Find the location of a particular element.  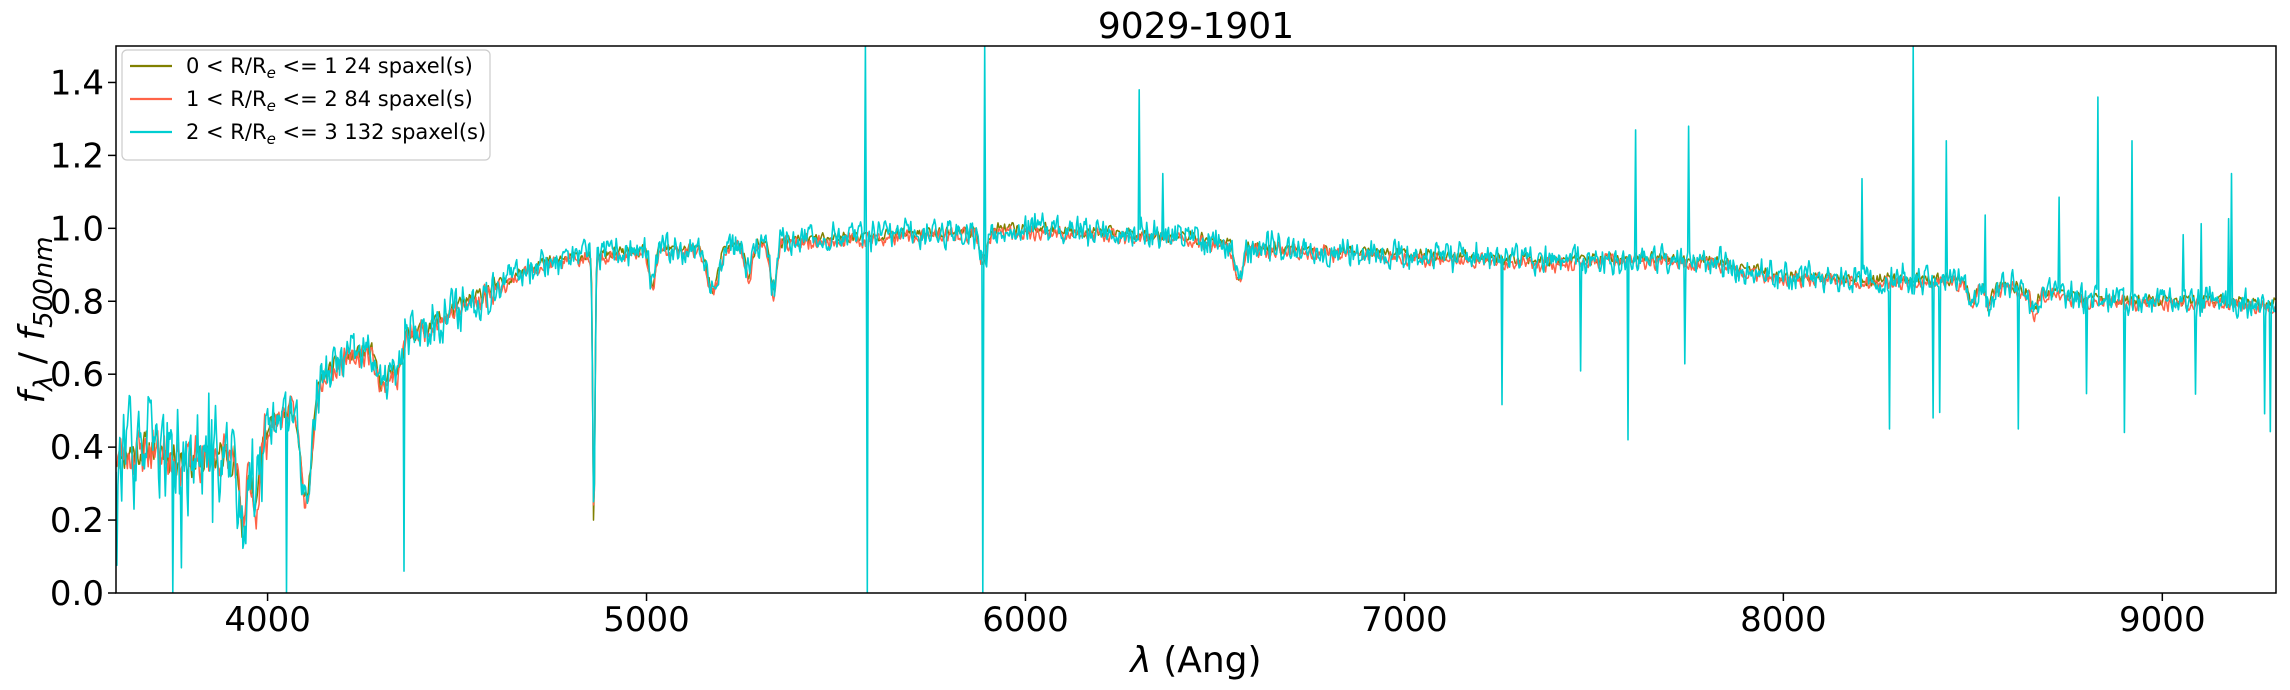

x-axis-ticks: 4000 5000 6000 7000 8000 9000 is located at coordinates (1215, 616).